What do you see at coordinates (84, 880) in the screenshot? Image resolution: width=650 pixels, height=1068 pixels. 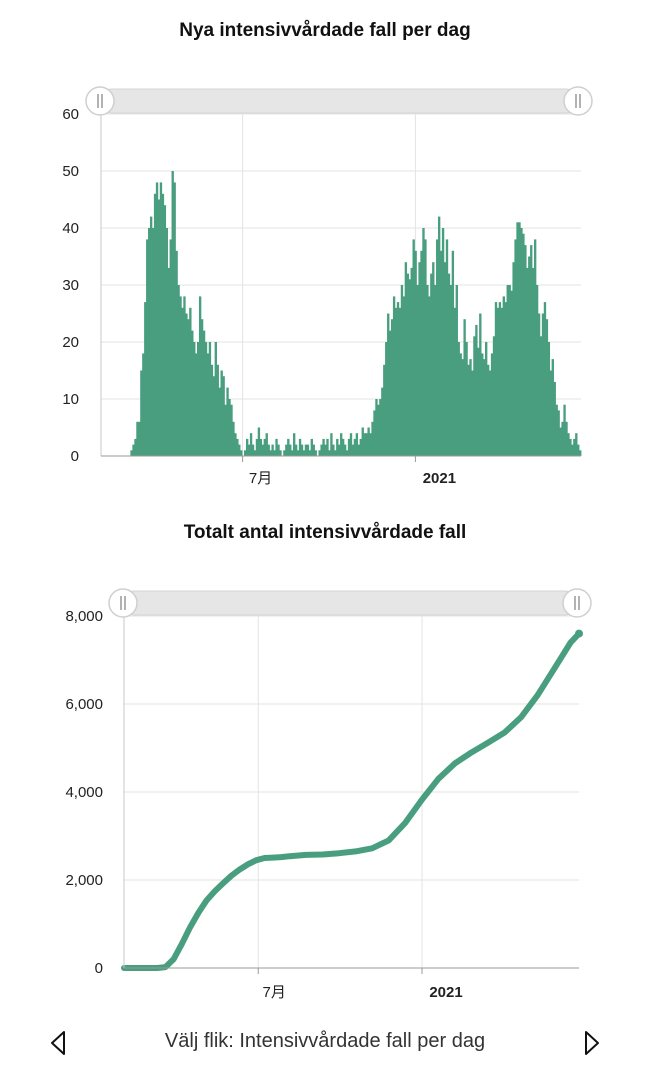 I see `y-tick-label: 2,000` at bounding box center [84, 880].